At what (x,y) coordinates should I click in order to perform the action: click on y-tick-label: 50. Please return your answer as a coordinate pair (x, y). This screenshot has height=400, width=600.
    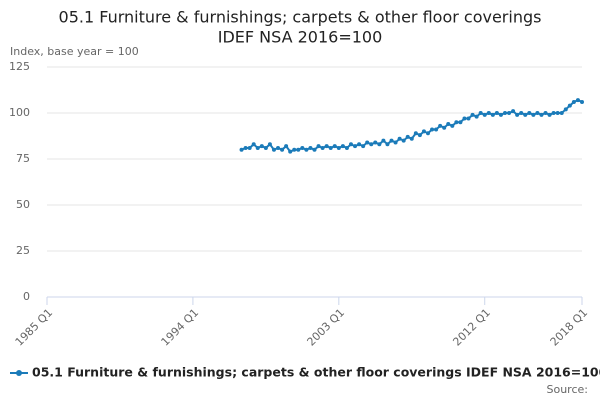
    Looking at the image, I should click on (23, 204).